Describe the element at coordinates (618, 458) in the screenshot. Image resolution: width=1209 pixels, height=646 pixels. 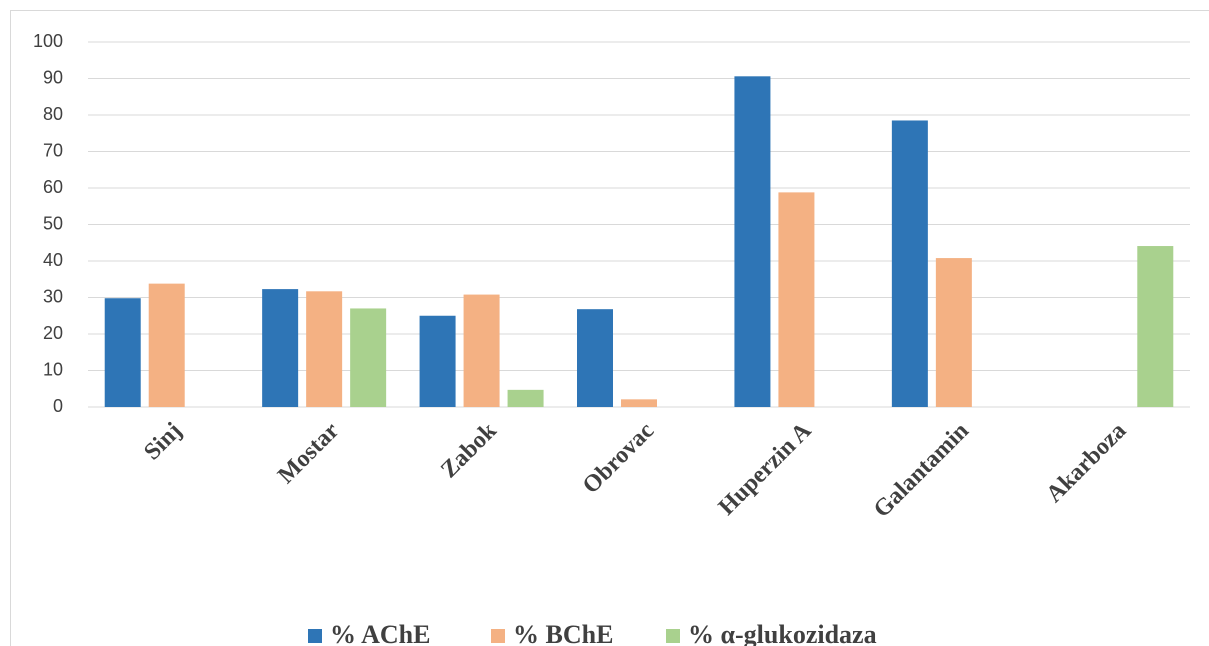
I see `x-tick-label: Obrovac` at that location.